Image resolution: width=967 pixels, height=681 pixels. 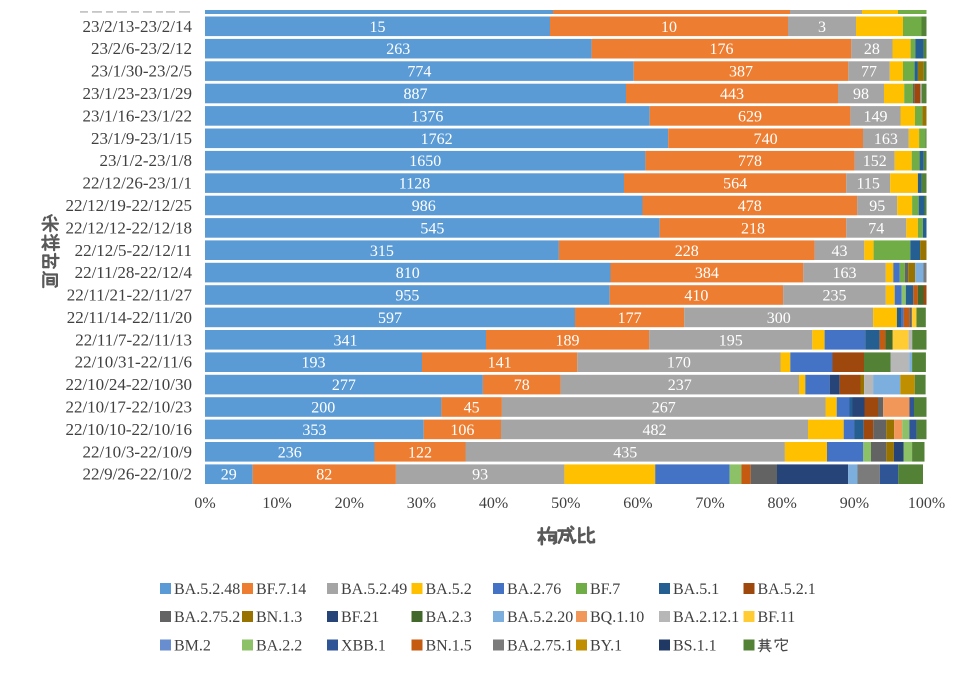 What do you see at coordinates (695, 646) in the screenshot?
I see `svg-text: BS.1.1` at bounding box center [695, 646].